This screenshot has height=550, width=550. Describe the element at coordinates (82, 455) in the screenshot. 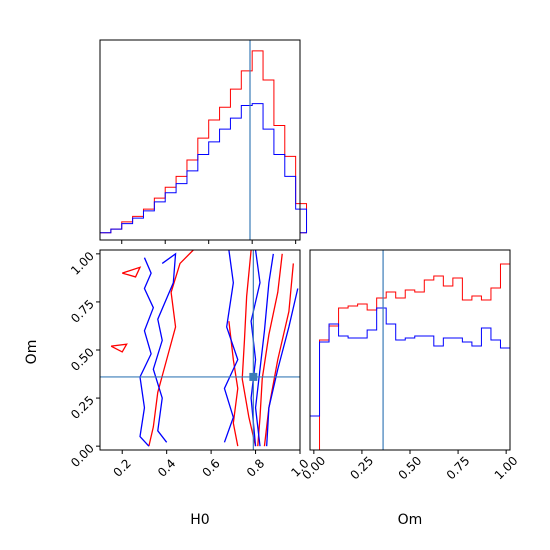

I see `contour-ytick-label-0: 0.00` at that location.